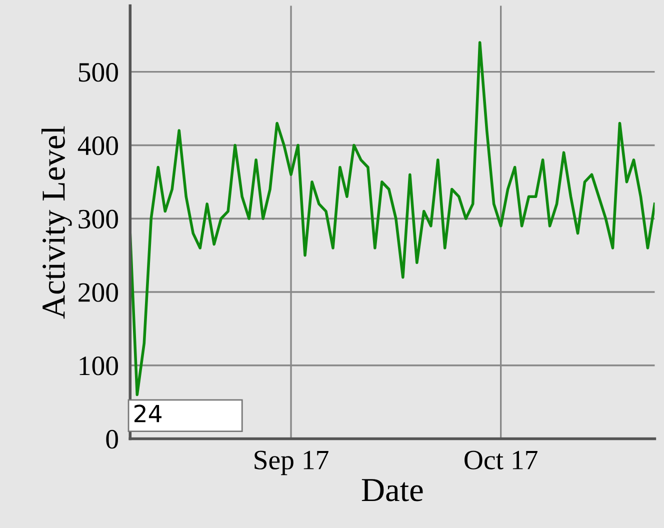 Image resolution: width=664 pixels, height=528 pixels. Describe the element at coordinates (291, 463) in the screenshot. I see `x-tick-label: Sep 17` at that location.